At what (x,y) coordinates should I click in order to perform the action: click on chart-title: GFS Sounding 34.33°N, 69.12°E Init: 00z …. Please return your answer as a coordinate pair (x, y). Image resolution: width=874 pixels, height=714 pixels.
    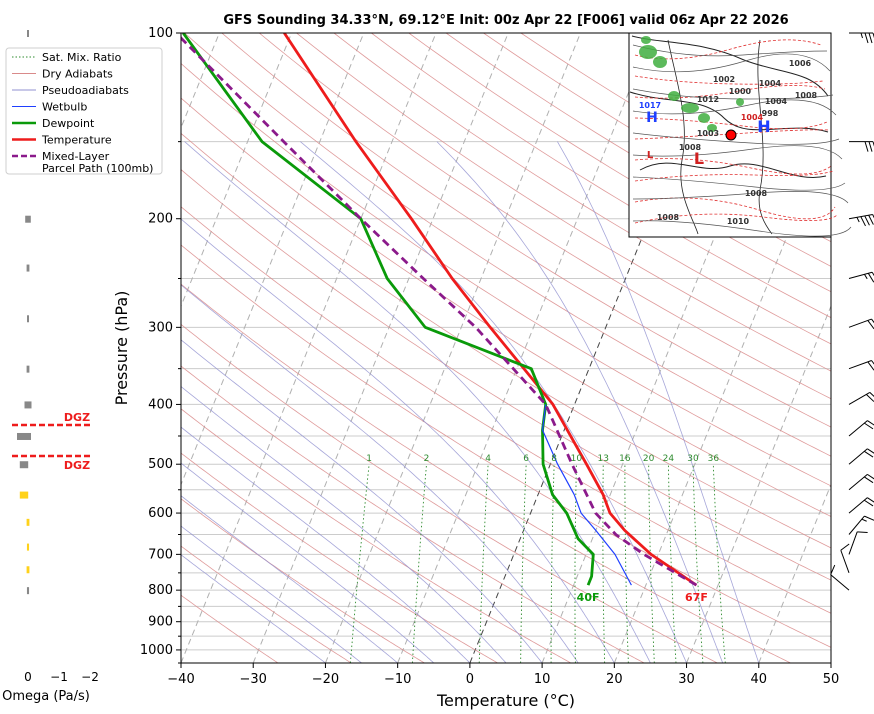
    Looking at the image, I should click on (505, 20).